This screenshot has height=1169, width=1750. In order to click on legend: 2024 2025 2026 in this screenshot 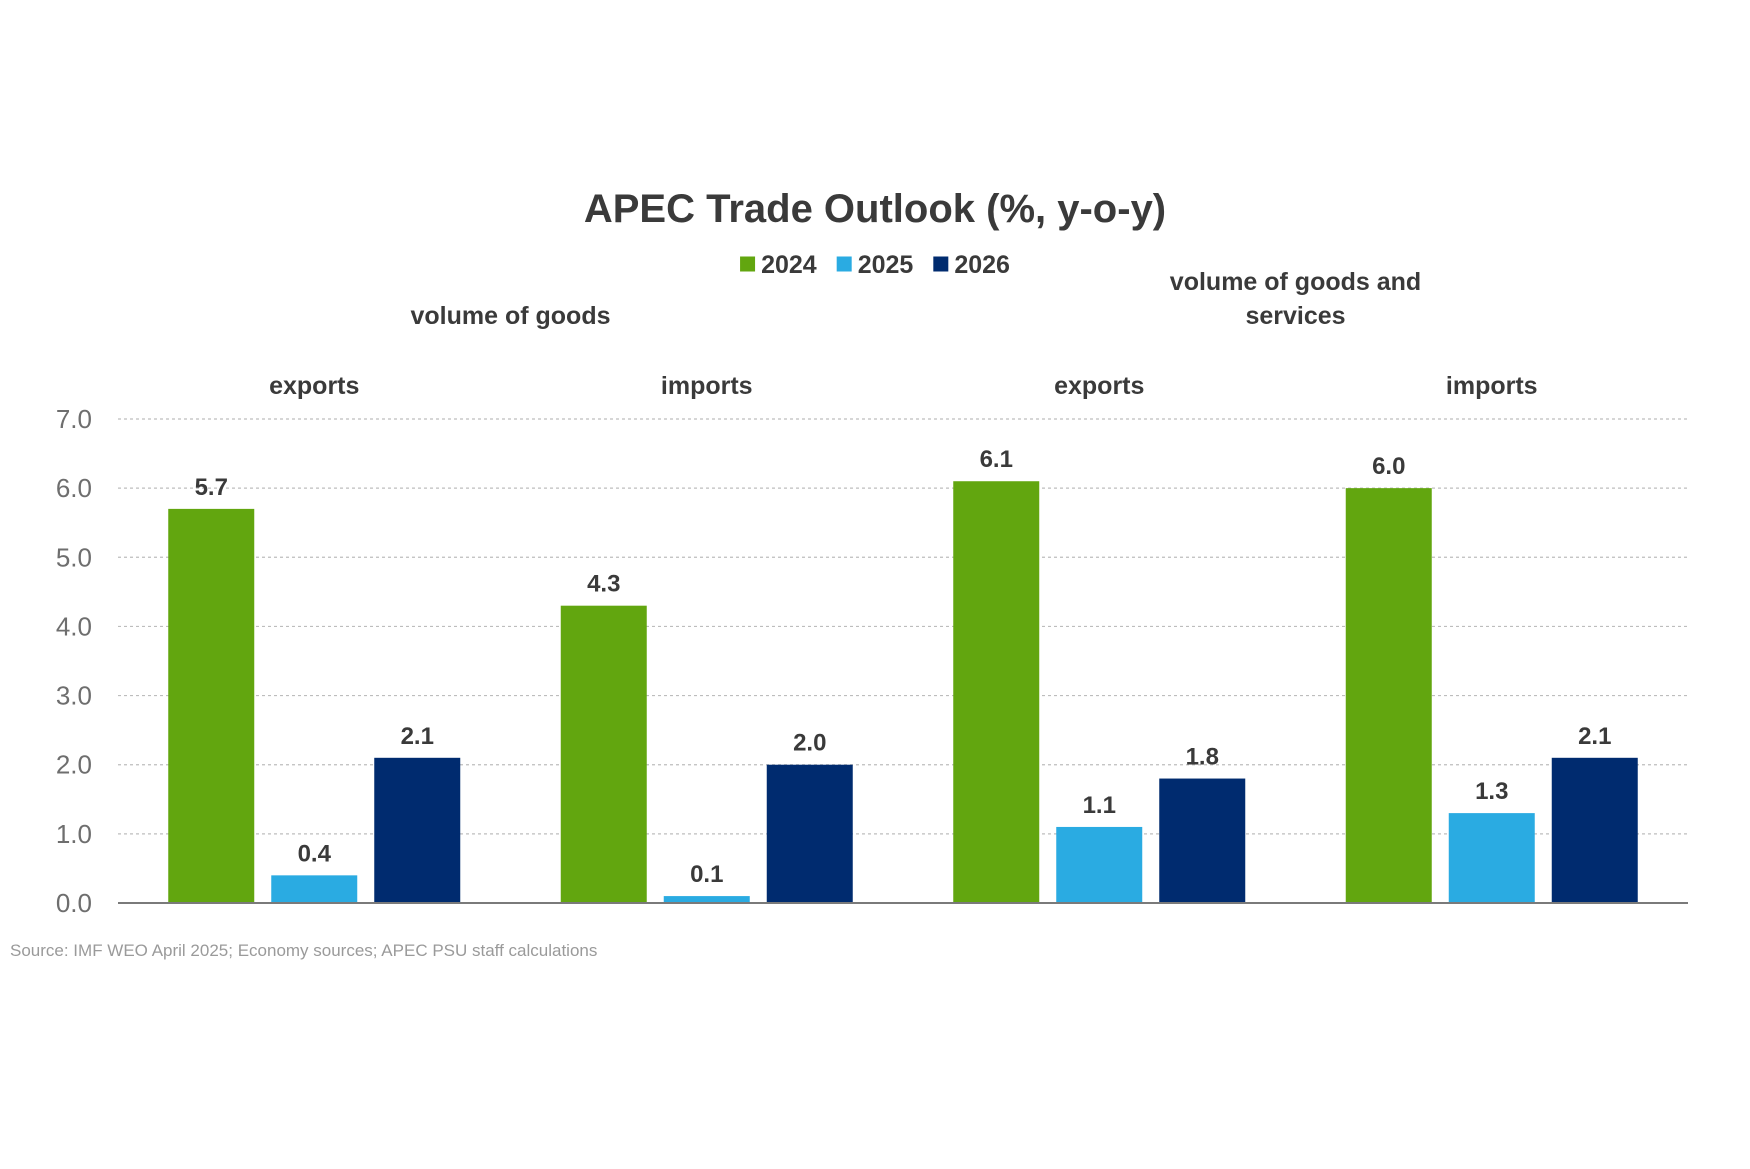, I will do `click(875, 265)`.